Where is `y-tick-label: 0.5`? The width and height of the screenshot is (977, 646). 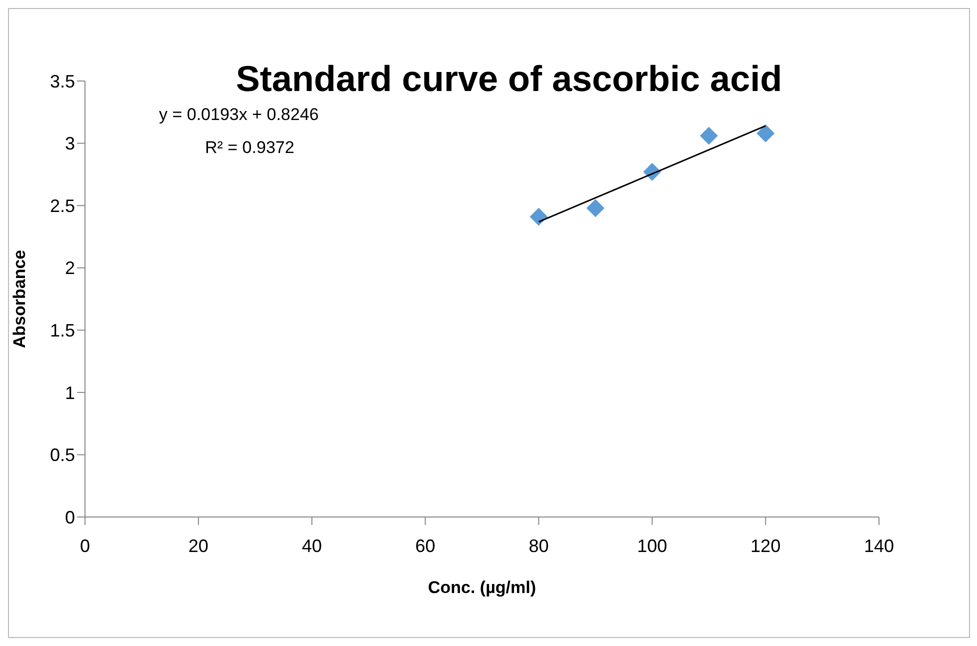
y-tick-label: 0.5 is located at coordinates (62, 455).